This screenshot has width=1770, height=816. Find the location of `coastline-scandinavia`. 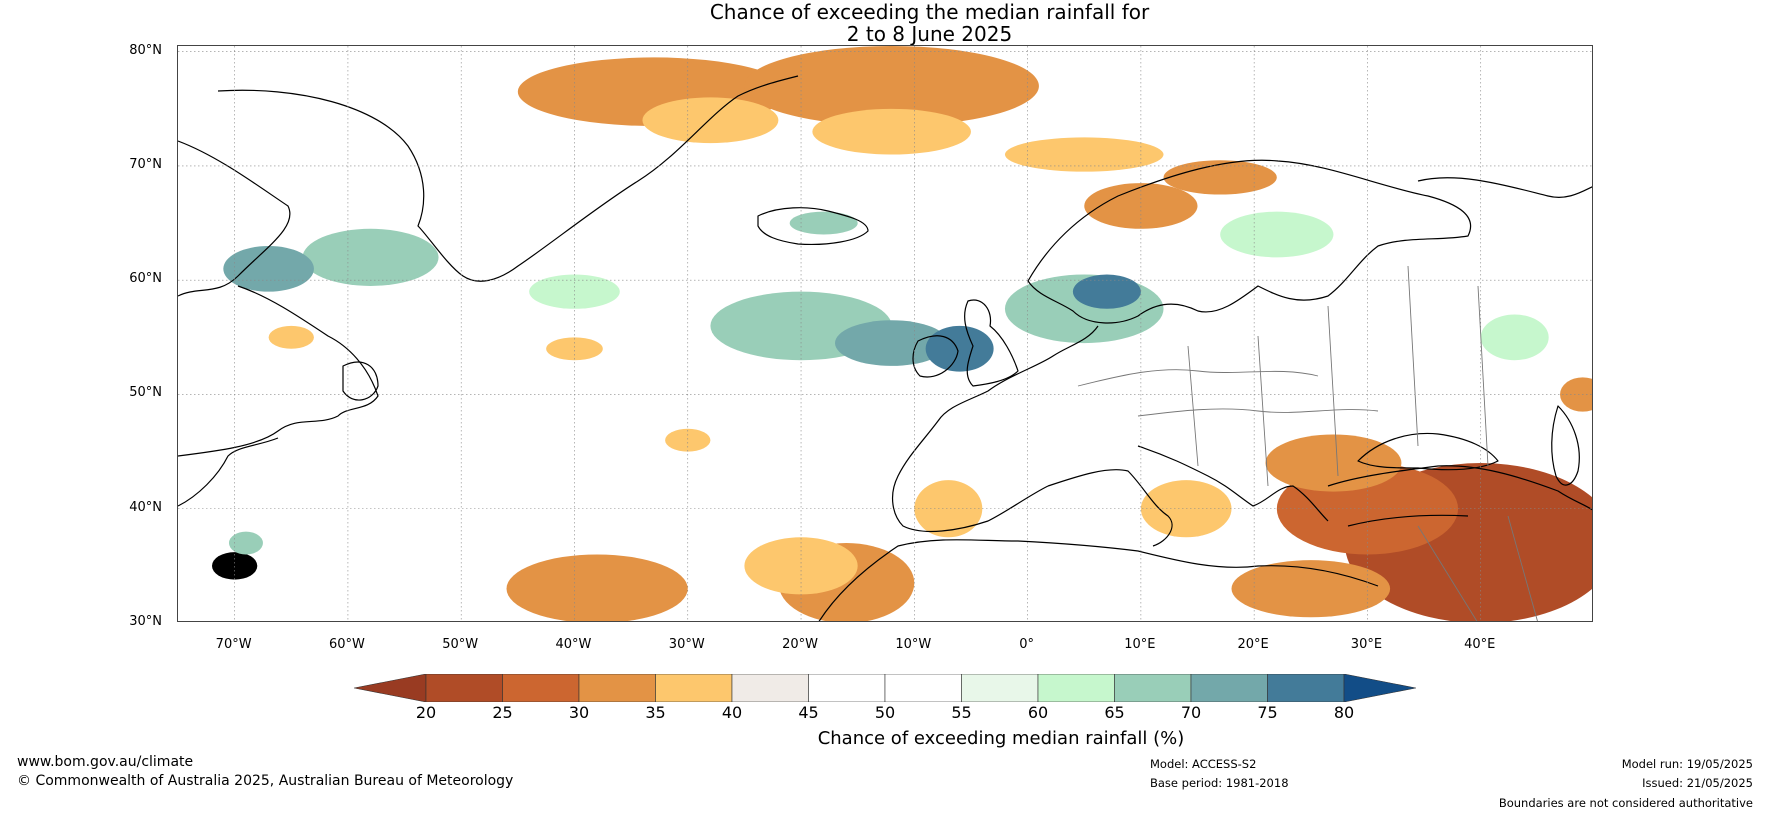

coastline-scandinavia is located at coordinates (1249, 241).